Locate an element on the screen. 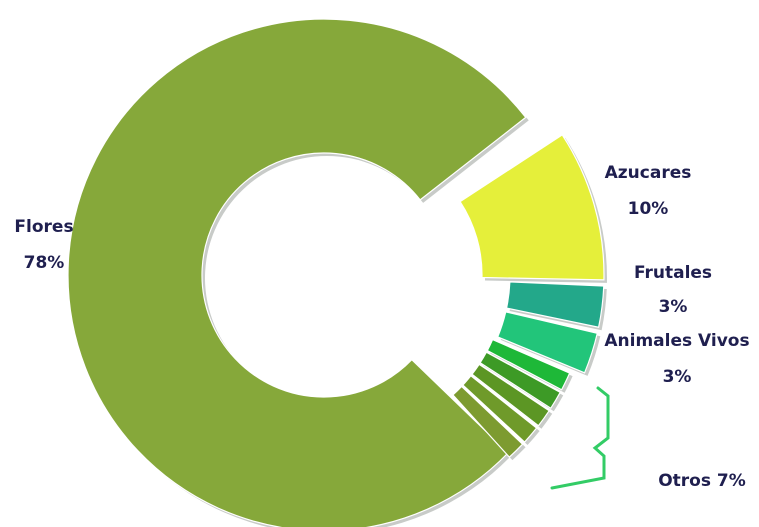 The width and height of the screenshot is (759, 527). slice-frutales is located at coordinates (555, 304).